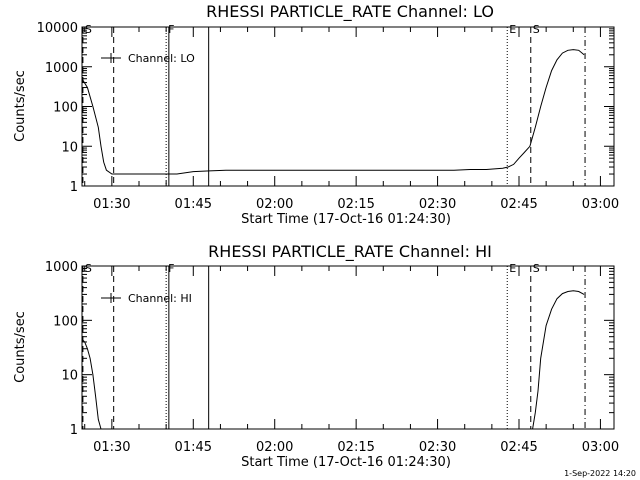 The height and width of the screenshot is (480, 640). Describe the element at coordinates (193, 204) in the screenshot. I see `x-tick-label-lo: 01:45` at that location.